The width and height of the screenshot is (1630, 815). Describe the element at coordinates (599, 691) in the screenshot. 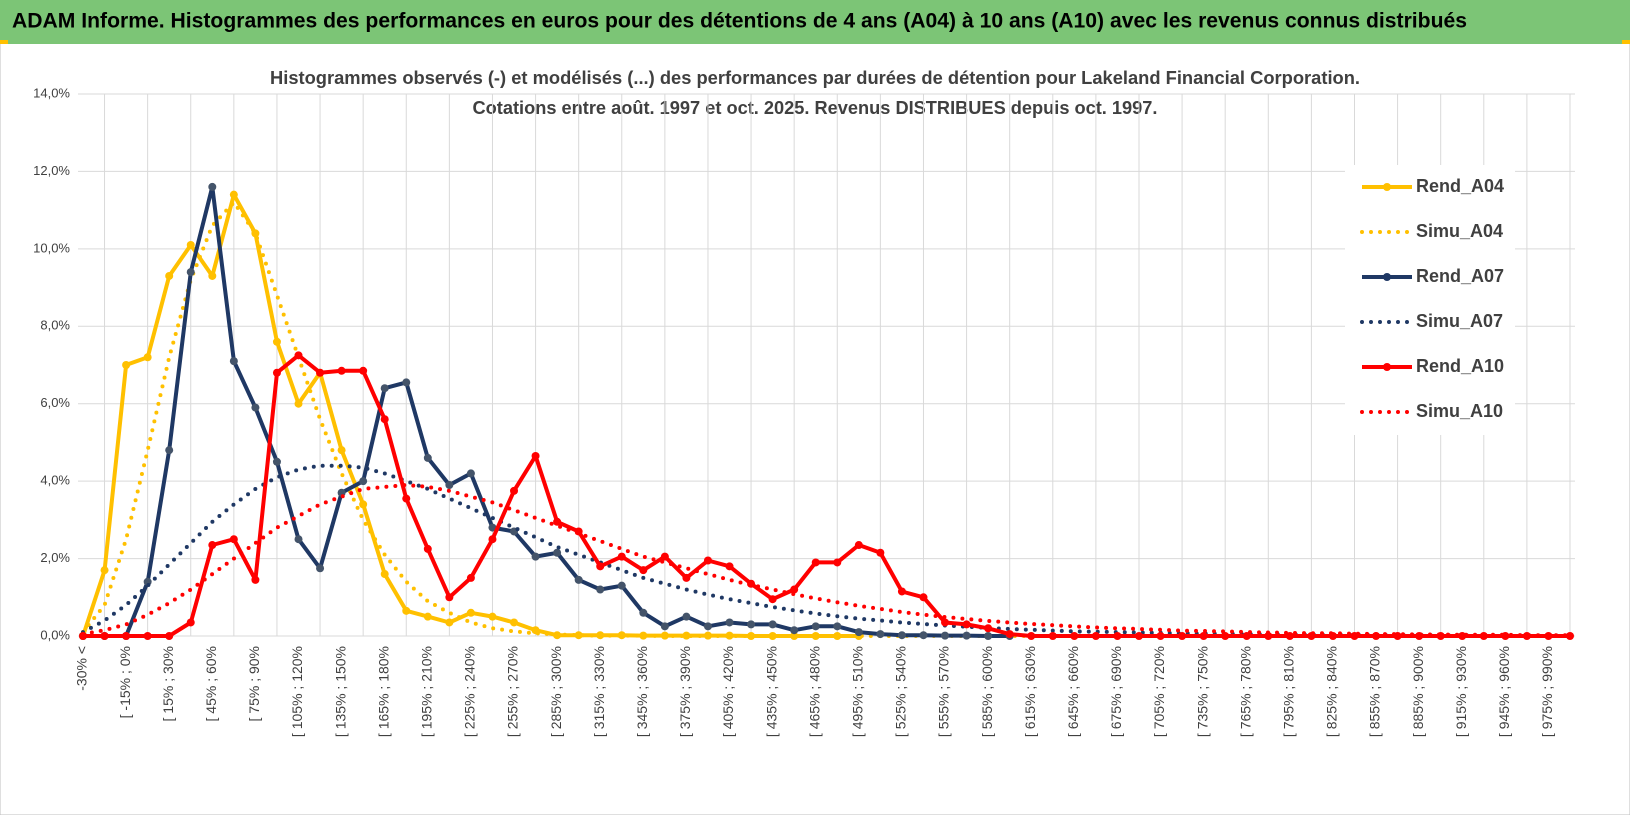

I see `x-tick-label: [ 315% ; 330%` at that location.